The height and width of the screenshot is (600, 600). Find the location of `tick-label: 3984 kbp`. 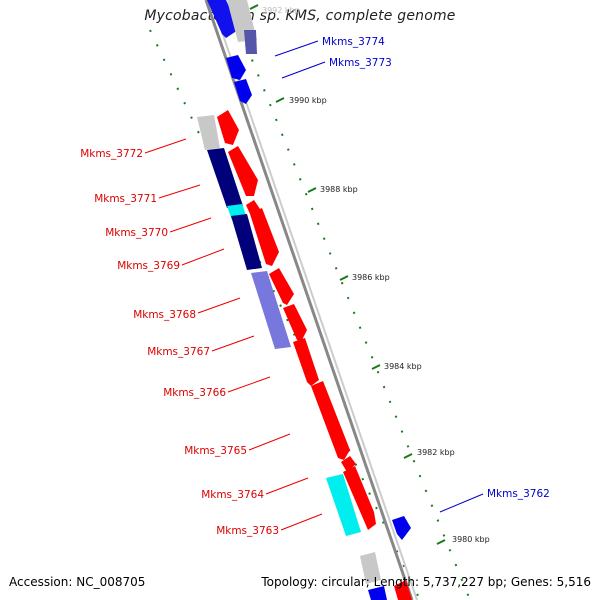

tick-label: 3984 kbp is located at coordinates (403, 366).